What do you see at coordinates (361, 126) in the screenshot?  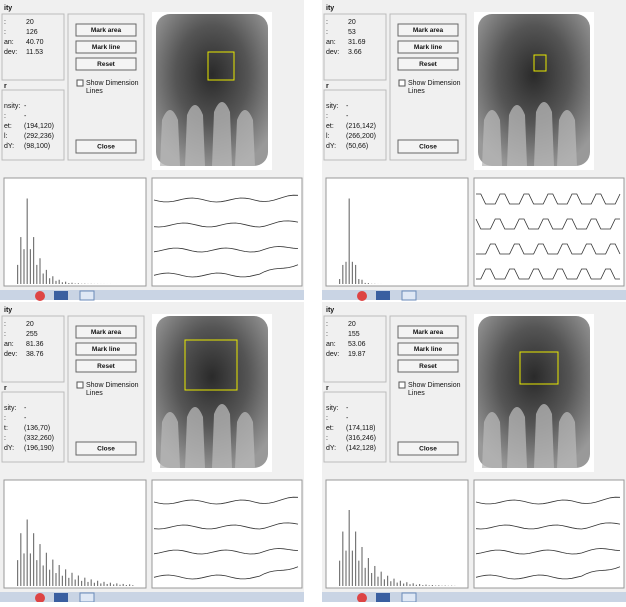 I see `info-value: (216,142)` at bounding box center [361, 126].